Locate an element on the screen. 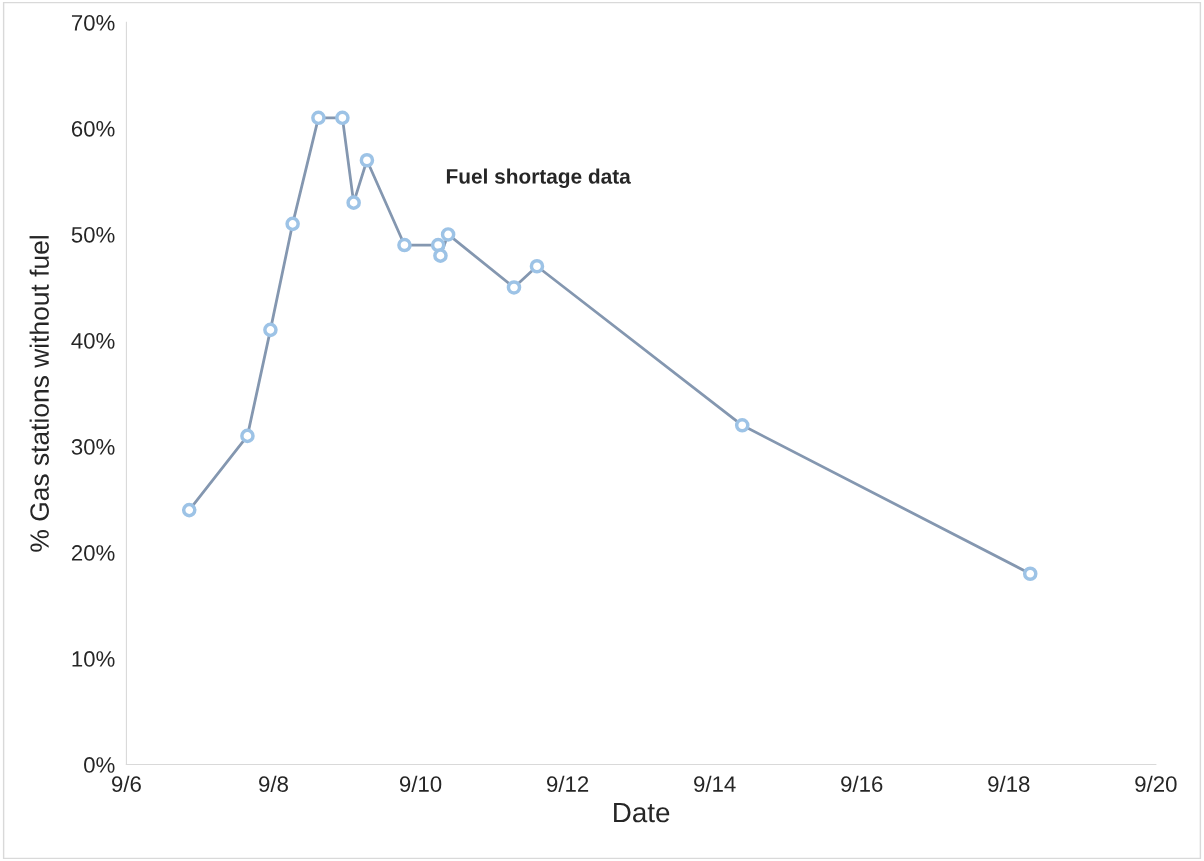 Image resolution: width=1204 pixels, height=861 pixels. y-tick-label: 30% is located at coordinates (93, 447).